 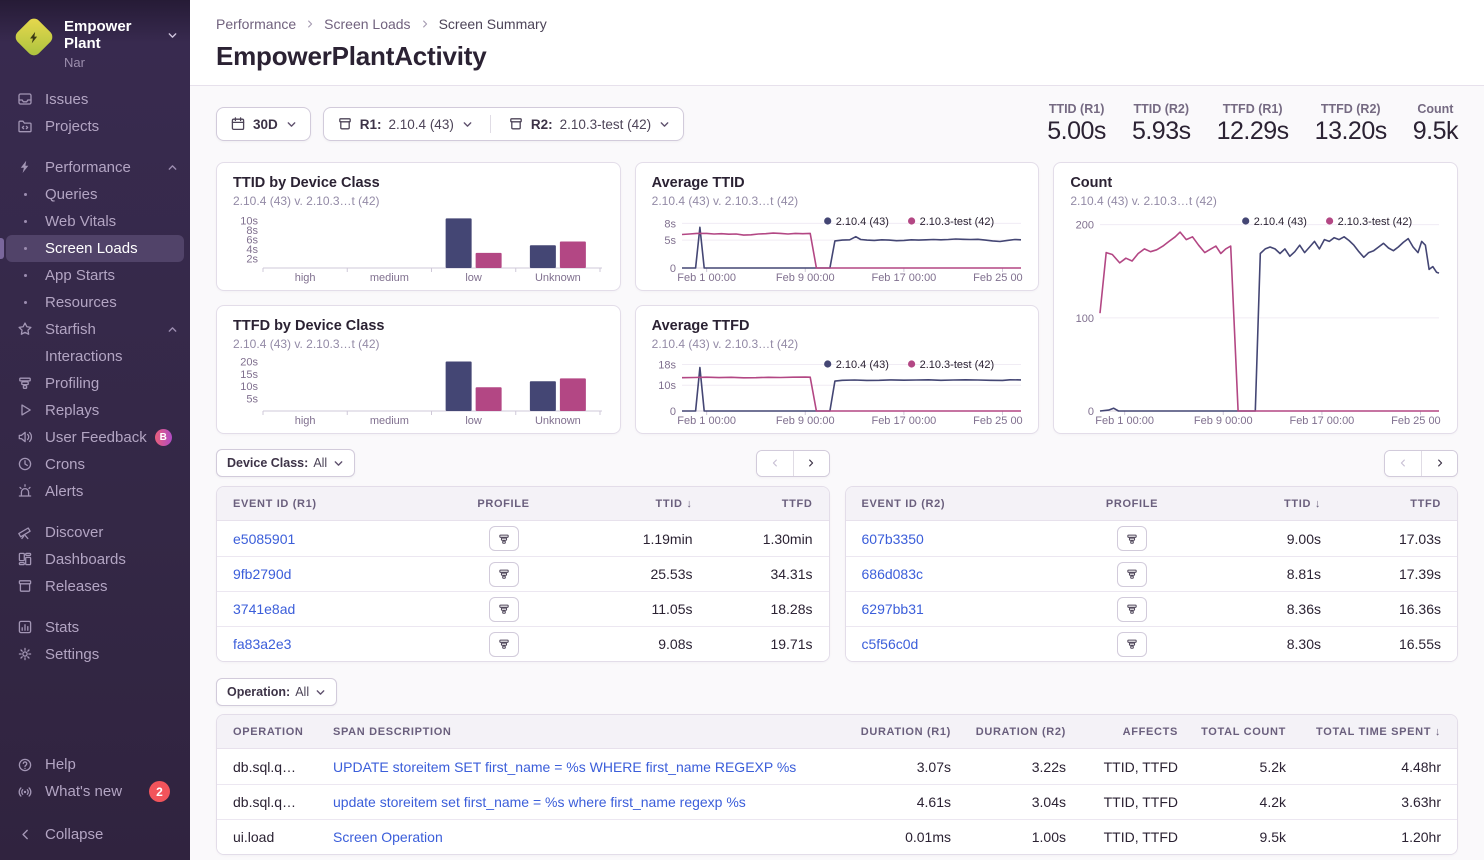 I want to click on sidebar-item-replays: Replays, so click(x=95, y=410).